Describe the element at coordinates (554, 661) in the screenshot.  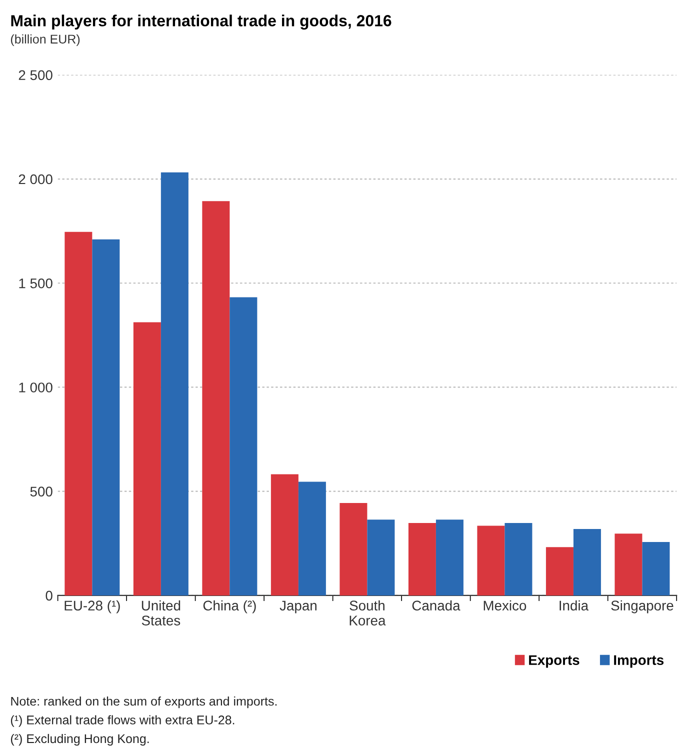
I see `legend-label: Exports` at that location.